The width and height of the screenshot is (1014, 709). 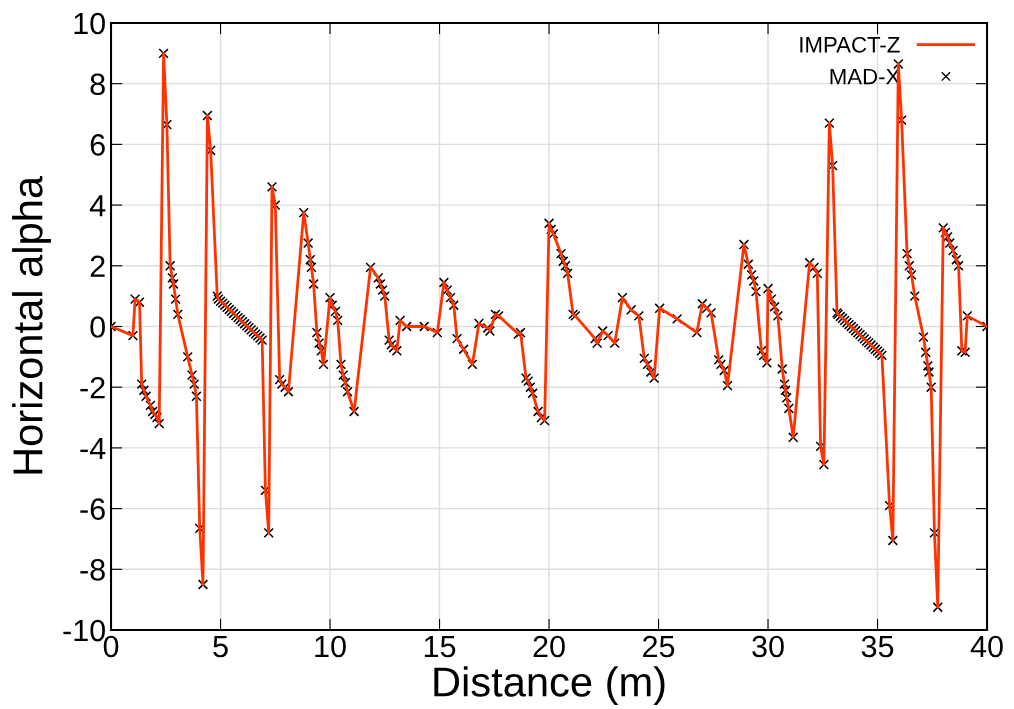 I want to click on x-axis-title: Distance (m), so click(x=549, y=685).